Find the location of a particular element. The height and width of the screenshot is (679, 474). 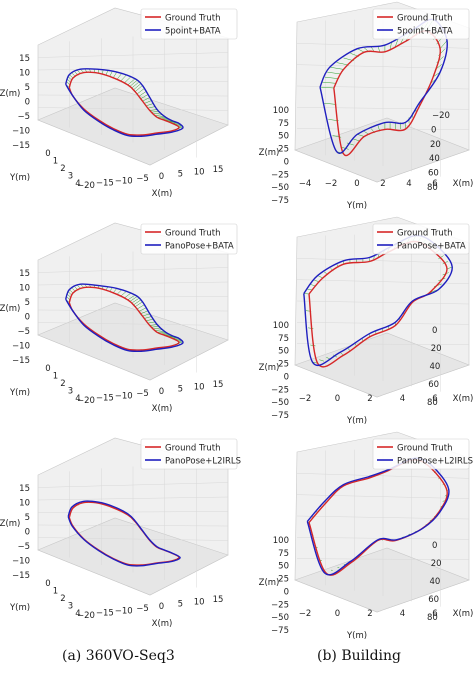

y-tick-label: 1 is located at coordinates (55, 377).